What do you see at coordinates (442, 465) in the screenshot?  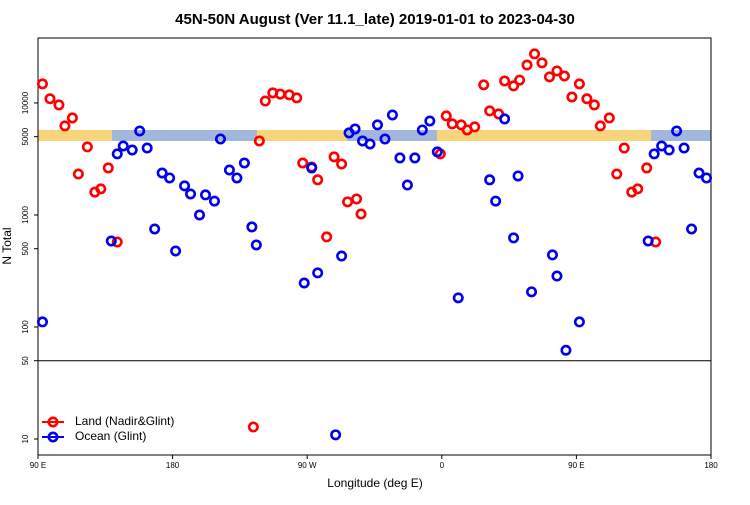 I see `x-tick-label: 0` at bounding box center [442, 465].